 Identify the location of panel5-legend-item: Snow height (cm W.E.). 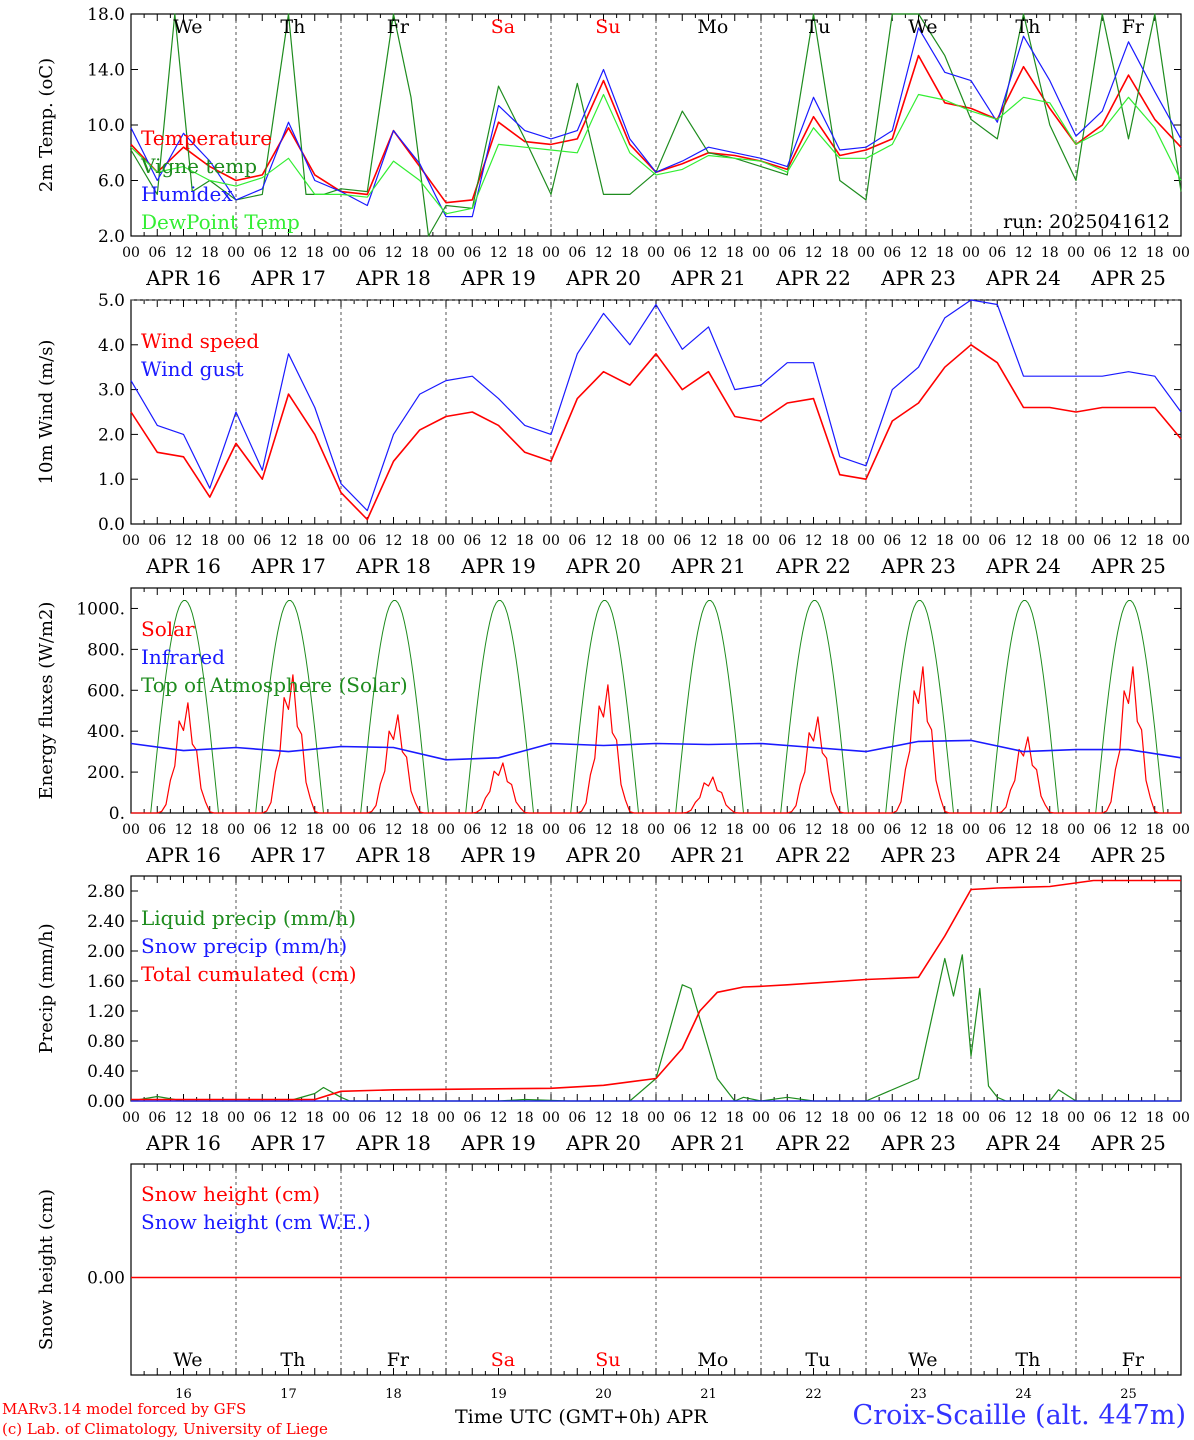
(256, 1222).